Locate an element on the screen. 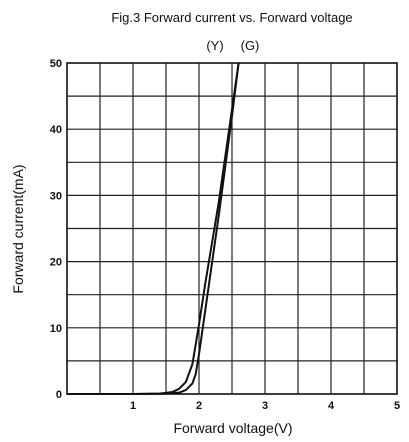 The height and width of the screenshot is (442, 409). x-tick-label: 4 is located at coordinates (331, 406).